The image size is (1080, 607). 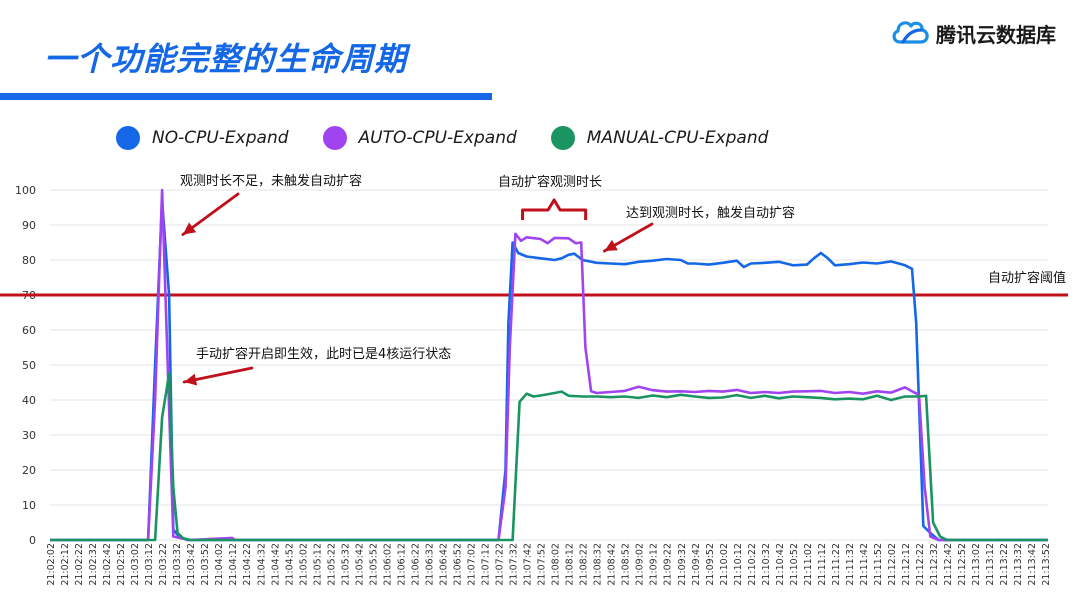 What do you see at coordinates (163, 564) in the screenshot?
I see `x-tick-label: 21:03:22` at bounding box center [163, 564].